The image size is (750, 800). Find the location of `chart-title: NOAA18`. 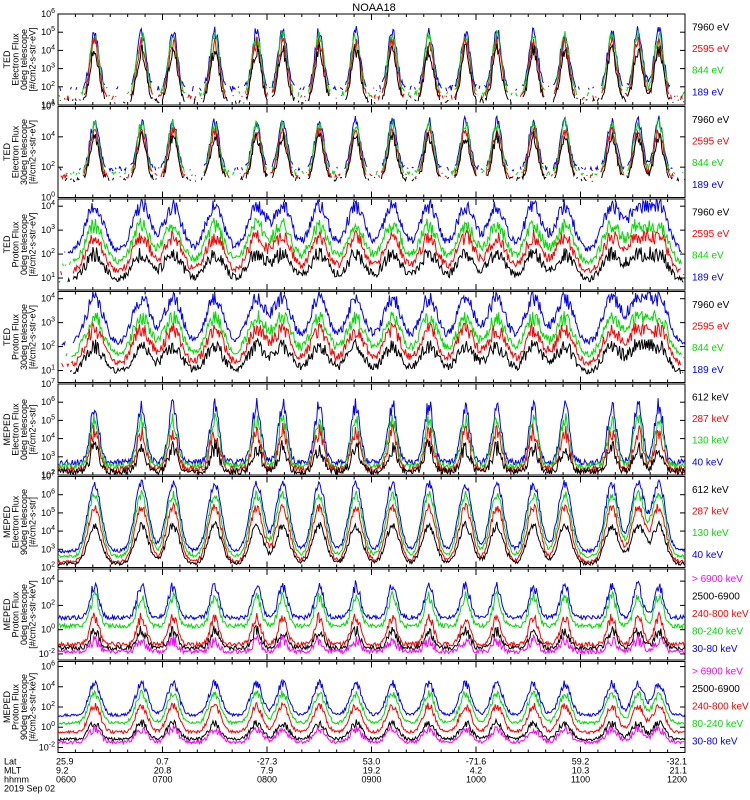

chart-title: NOAA18 is located at coordinates (373, 8).